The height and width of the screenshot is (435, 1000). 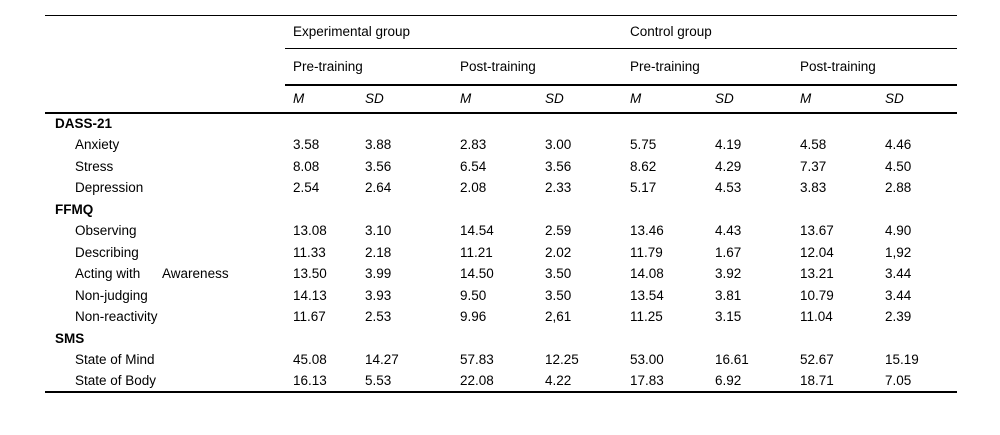 I want to click on value-cell: 2.64, so click(x=378, y=187).